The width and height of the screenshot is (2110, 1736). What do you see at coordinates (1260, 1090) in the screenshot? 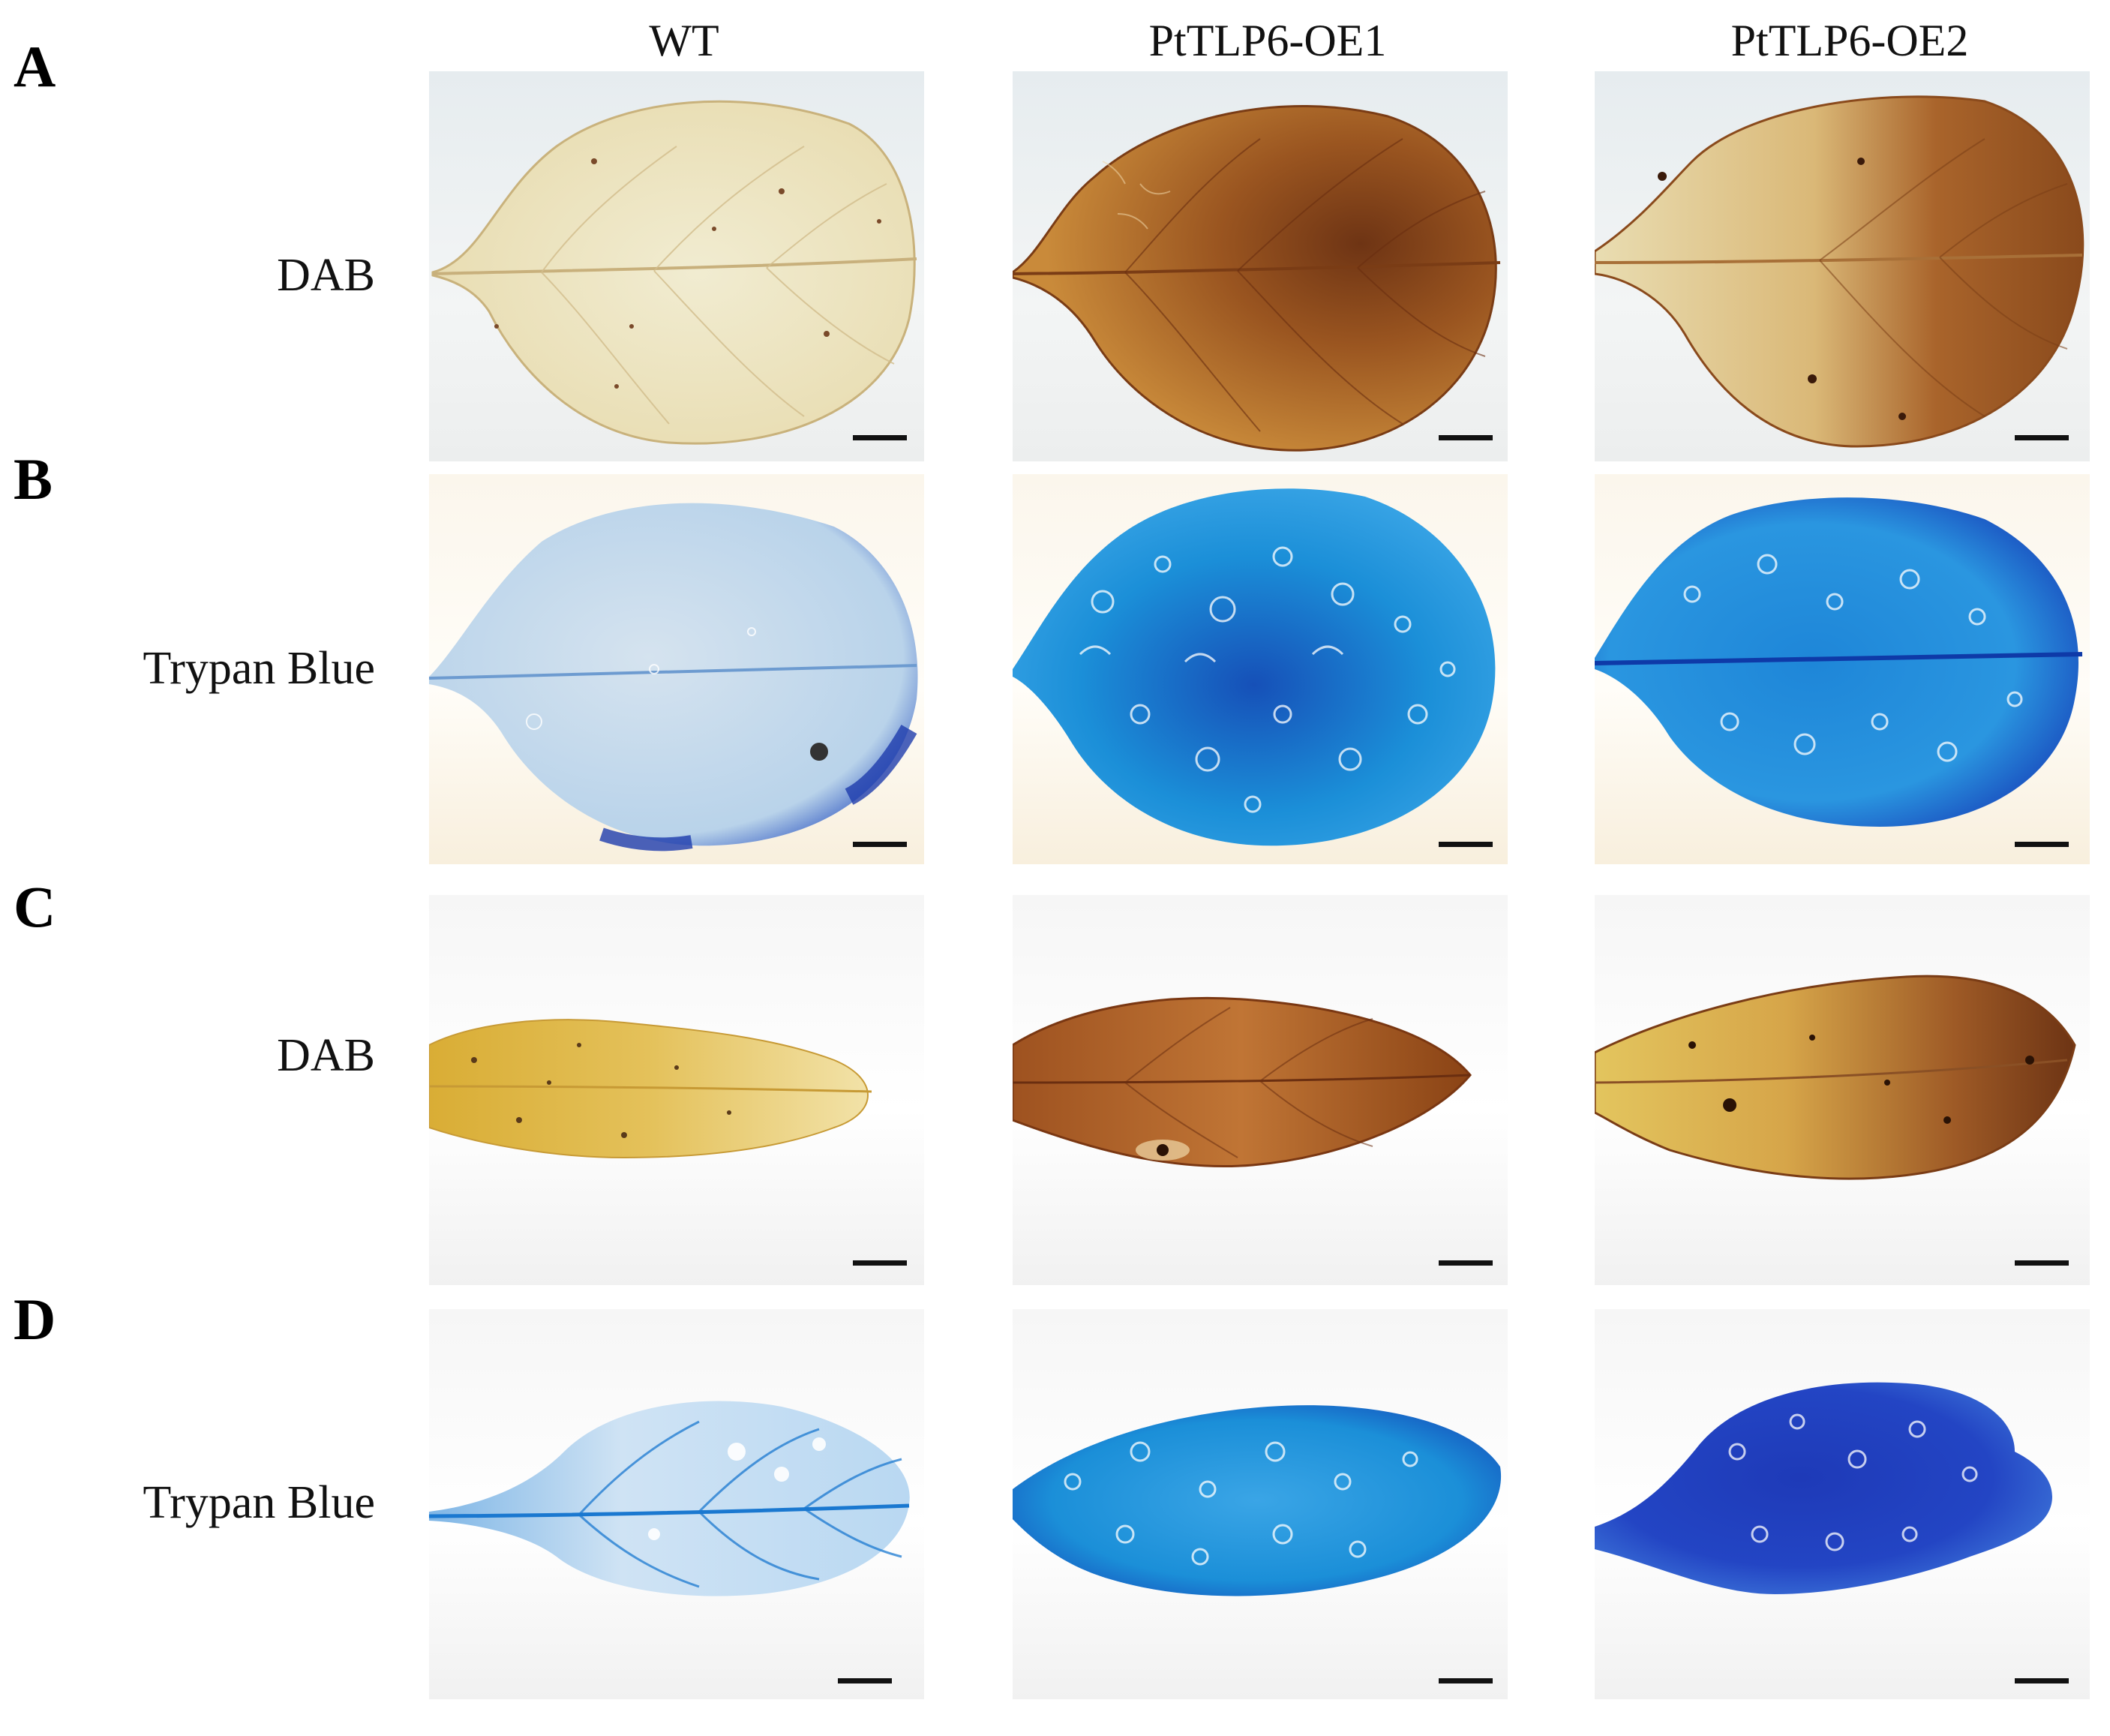
I see `leaf-photo-c-oe1` at bounding box center [1260, 1090].